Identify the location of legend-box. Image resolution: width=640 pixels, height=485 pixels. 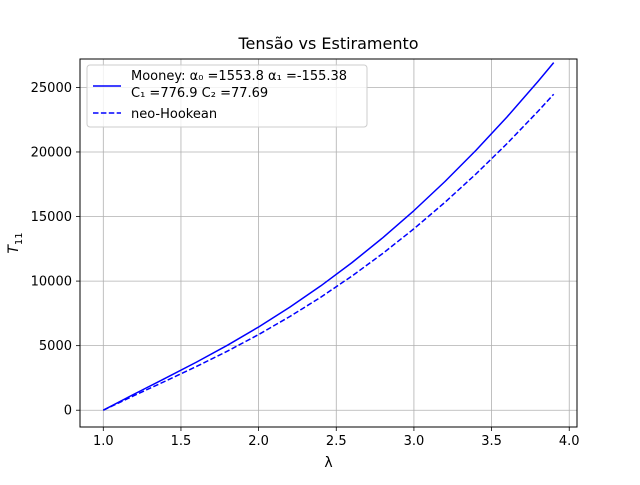
(227, 96).